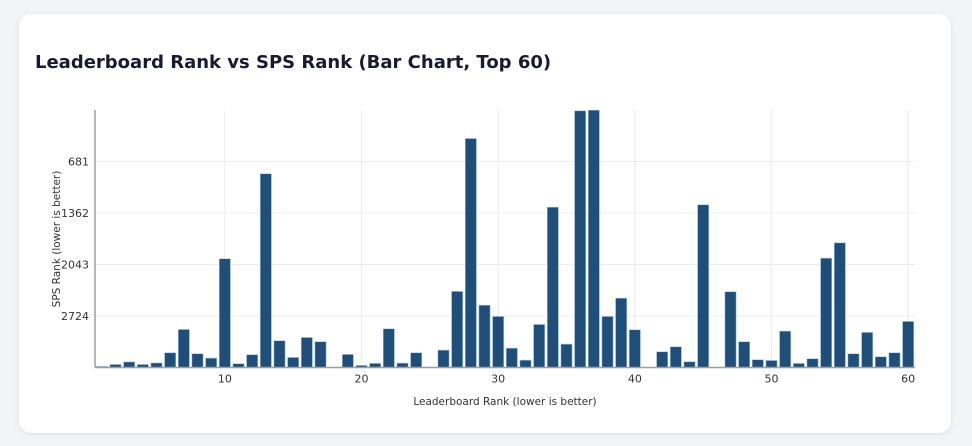  Describe the element at coordinates (225, 379) in the screenshot. I see `x-tick-label: 10` at that location.